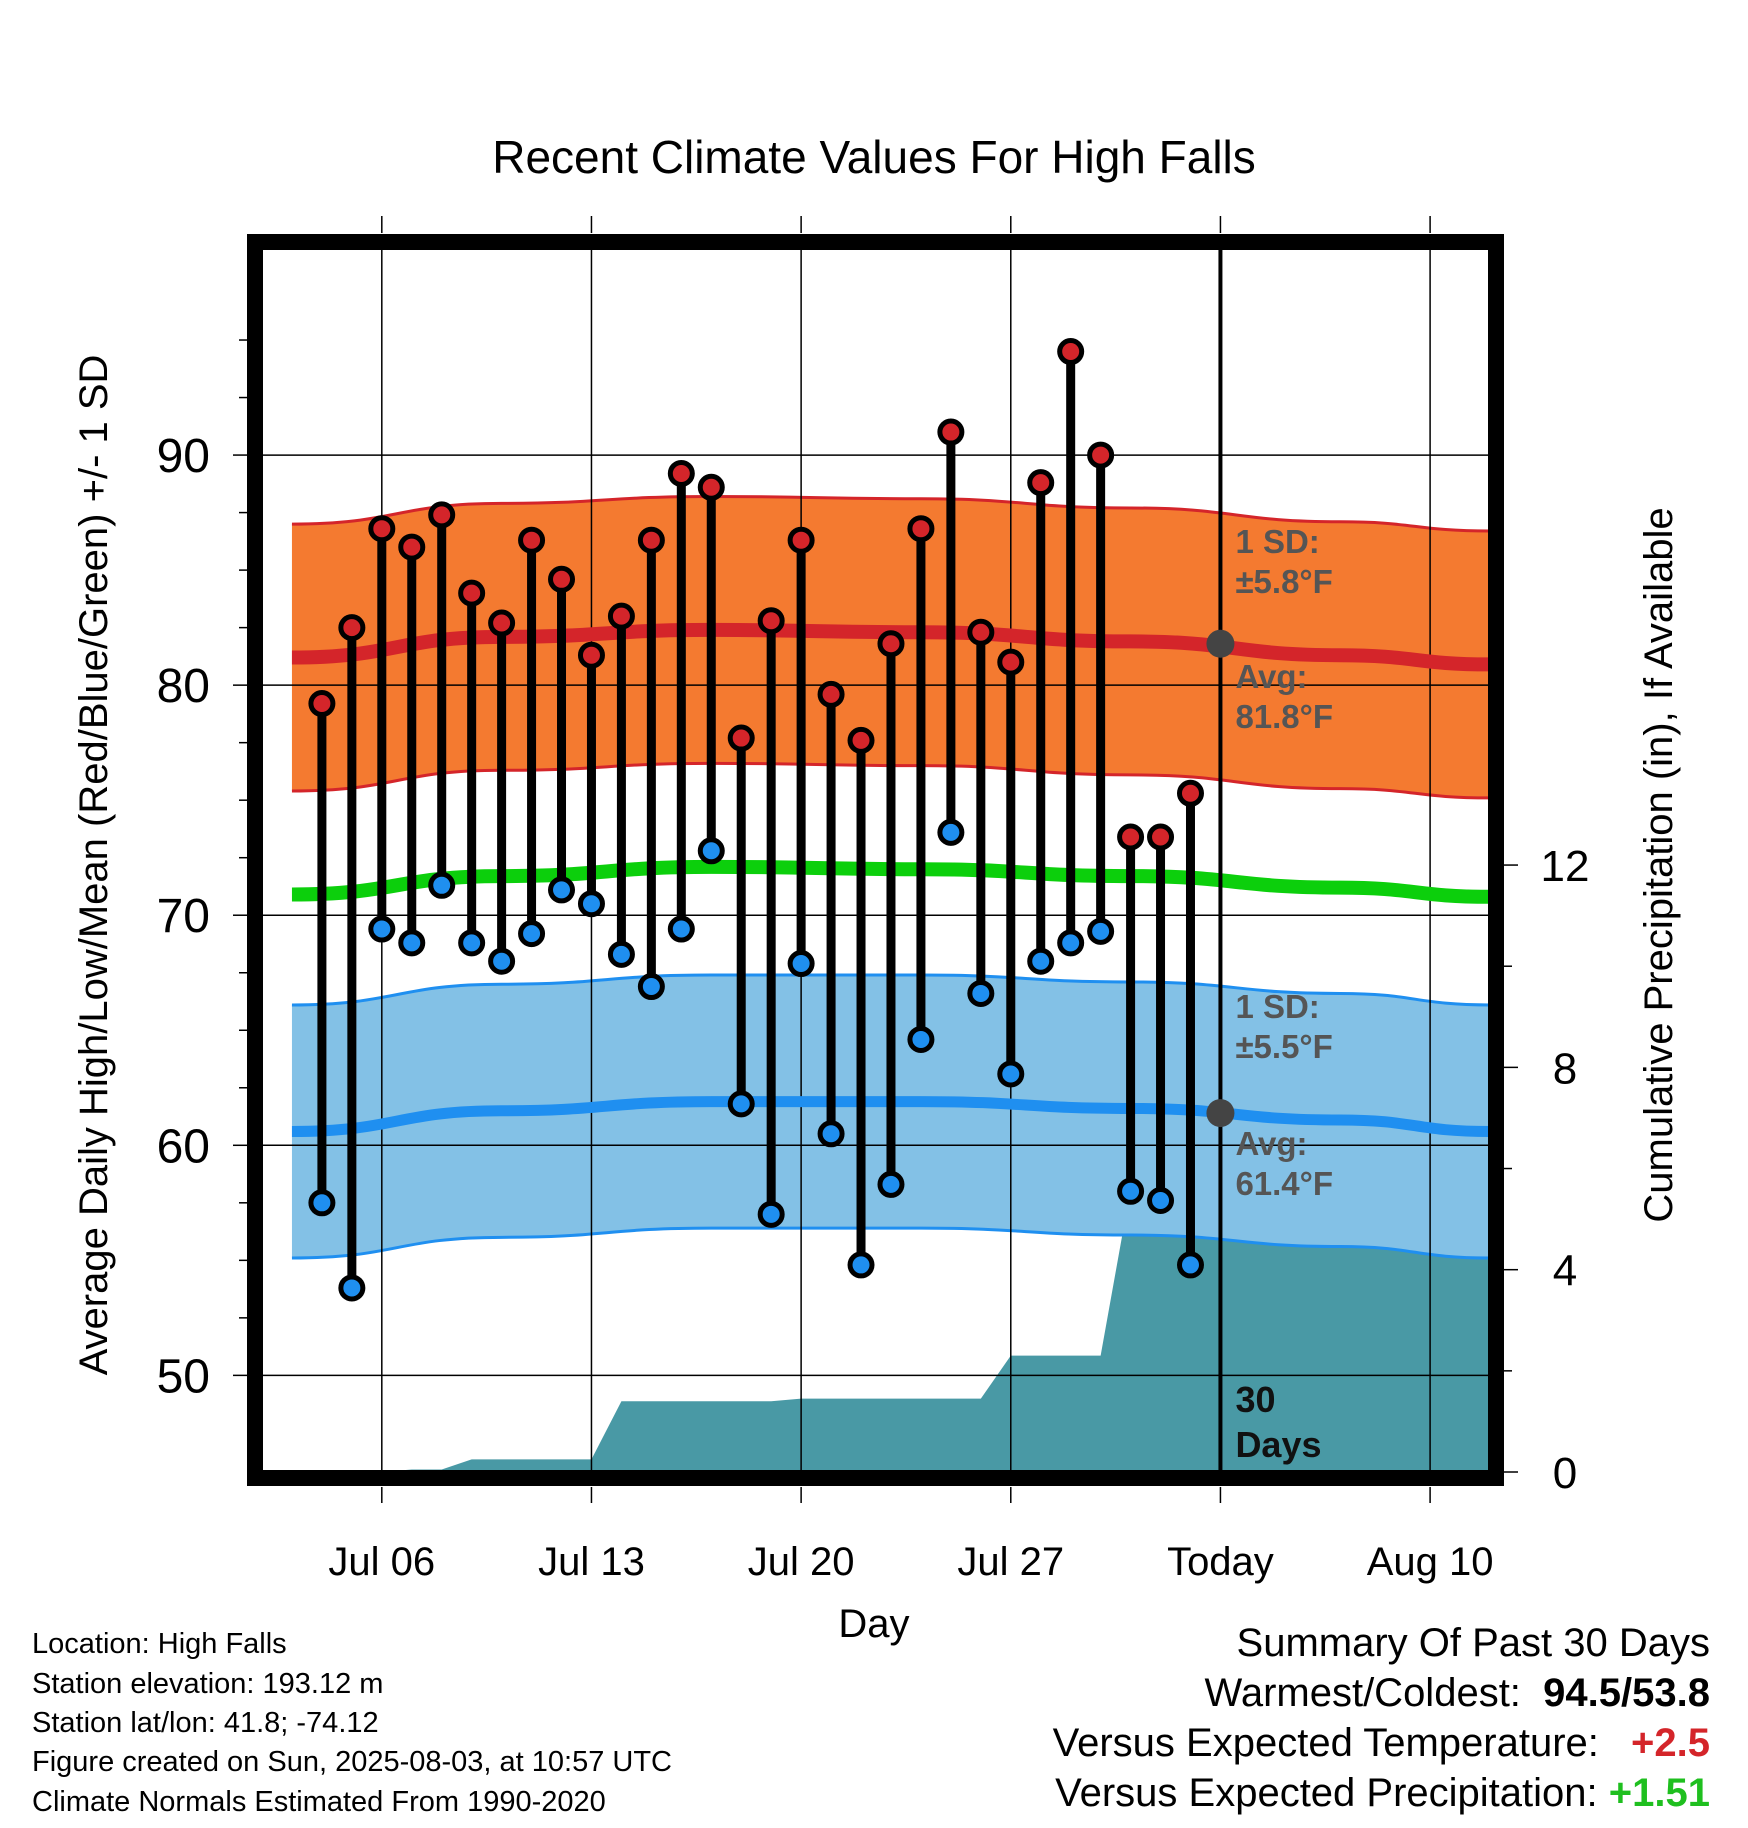 The width and height of the screenshot is (1748, 1828). I want to click on summary-coldest: 53.8, so click(1671, 1693).